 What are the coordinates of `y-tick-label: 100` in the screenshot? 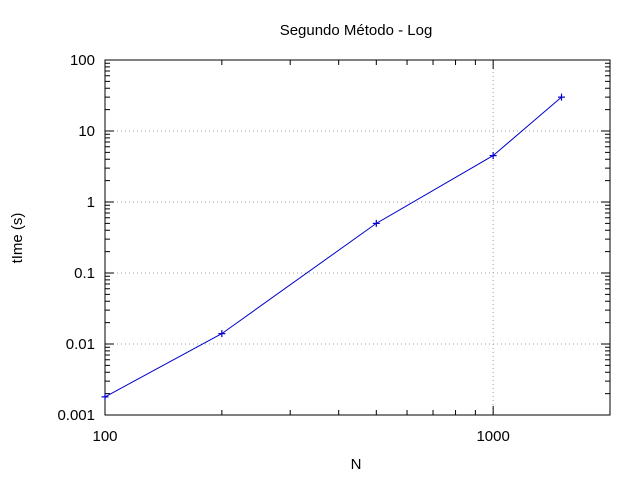 It's located at (82, 60).